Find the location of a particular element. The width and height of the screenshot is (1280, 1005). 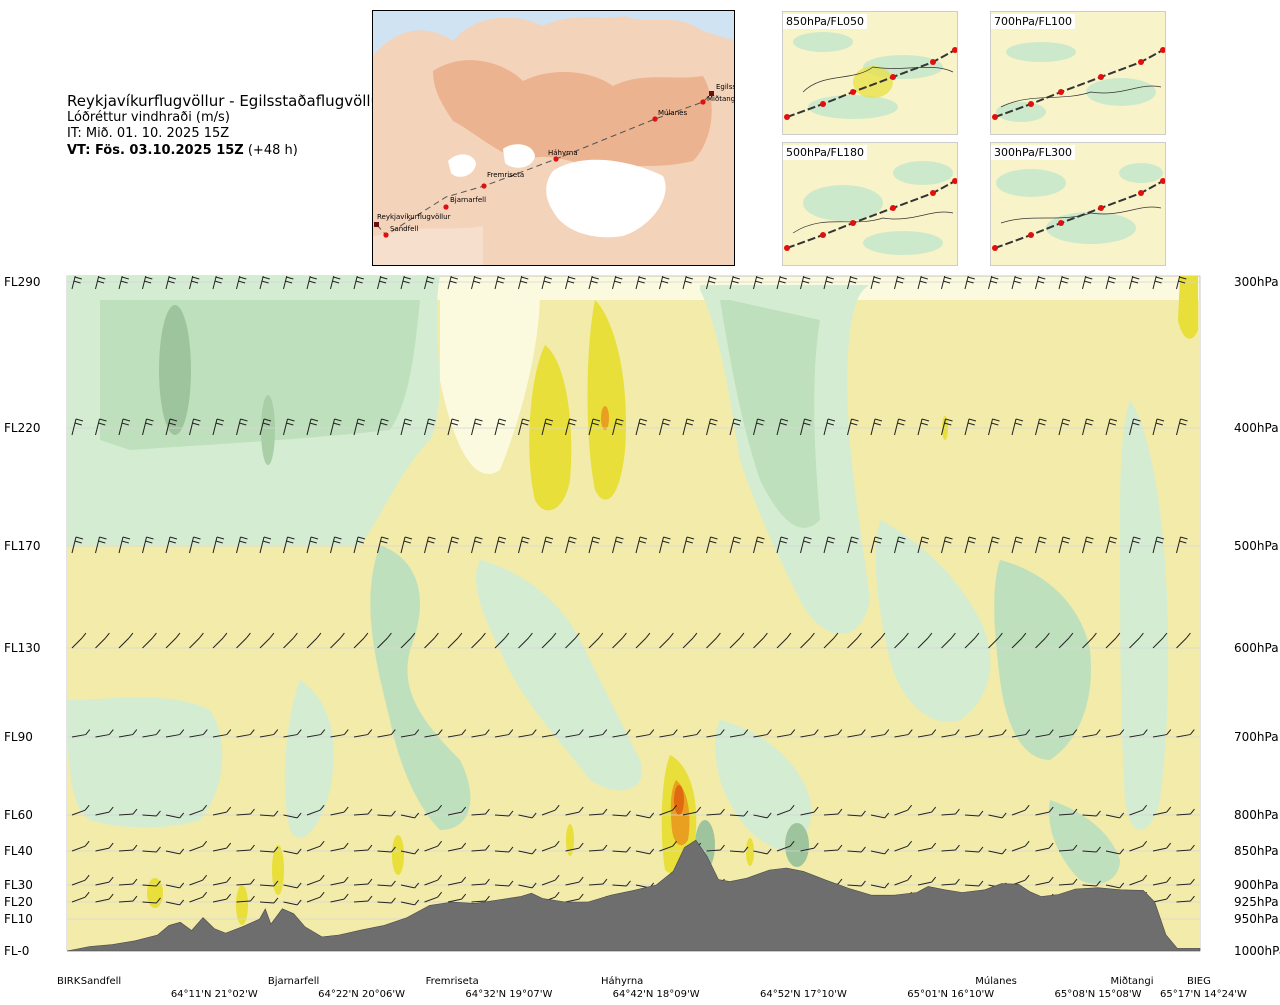

station-label: Bjarnarfell is located at coordinates (294, 981).